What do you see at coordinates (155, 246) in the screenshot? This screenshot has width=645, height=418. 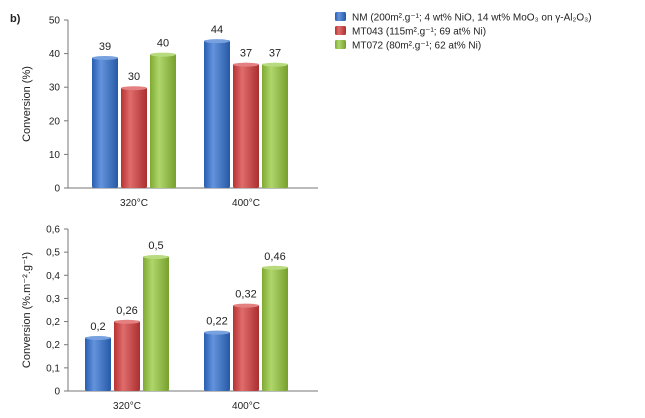 I see `data-label: 0,5` at bounding box center [155, 246].